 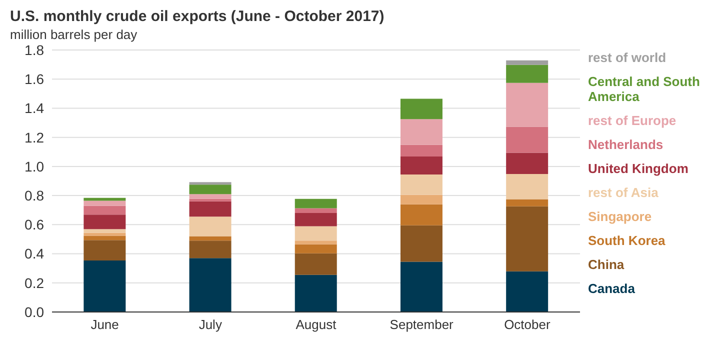 I want to click on text: rest of Asia, so click(x=624, y=192).